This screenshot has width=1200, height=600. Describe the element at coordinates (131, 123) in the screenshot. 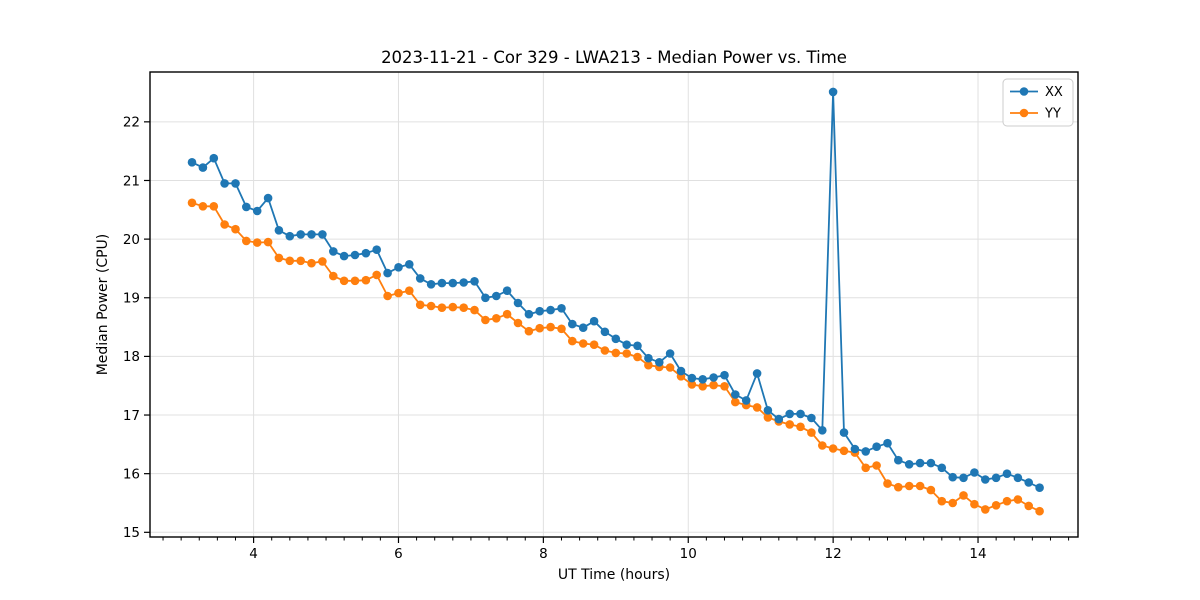

I see `y-tick-label: 22` at that location.